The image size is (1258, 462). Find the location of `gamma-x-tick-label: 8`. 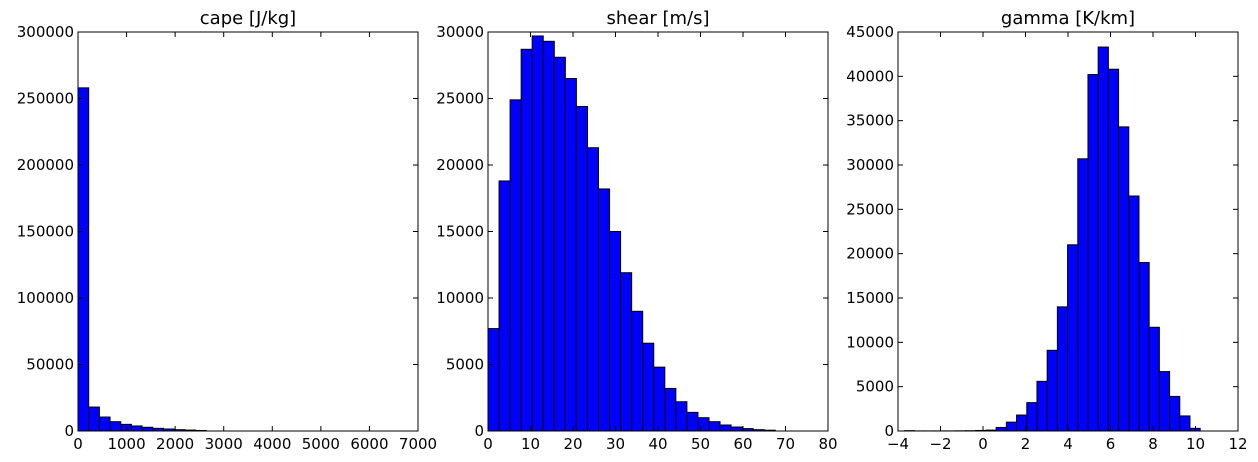

gamma-x-tick-label: 8 is located at coordinates (1153, 444).